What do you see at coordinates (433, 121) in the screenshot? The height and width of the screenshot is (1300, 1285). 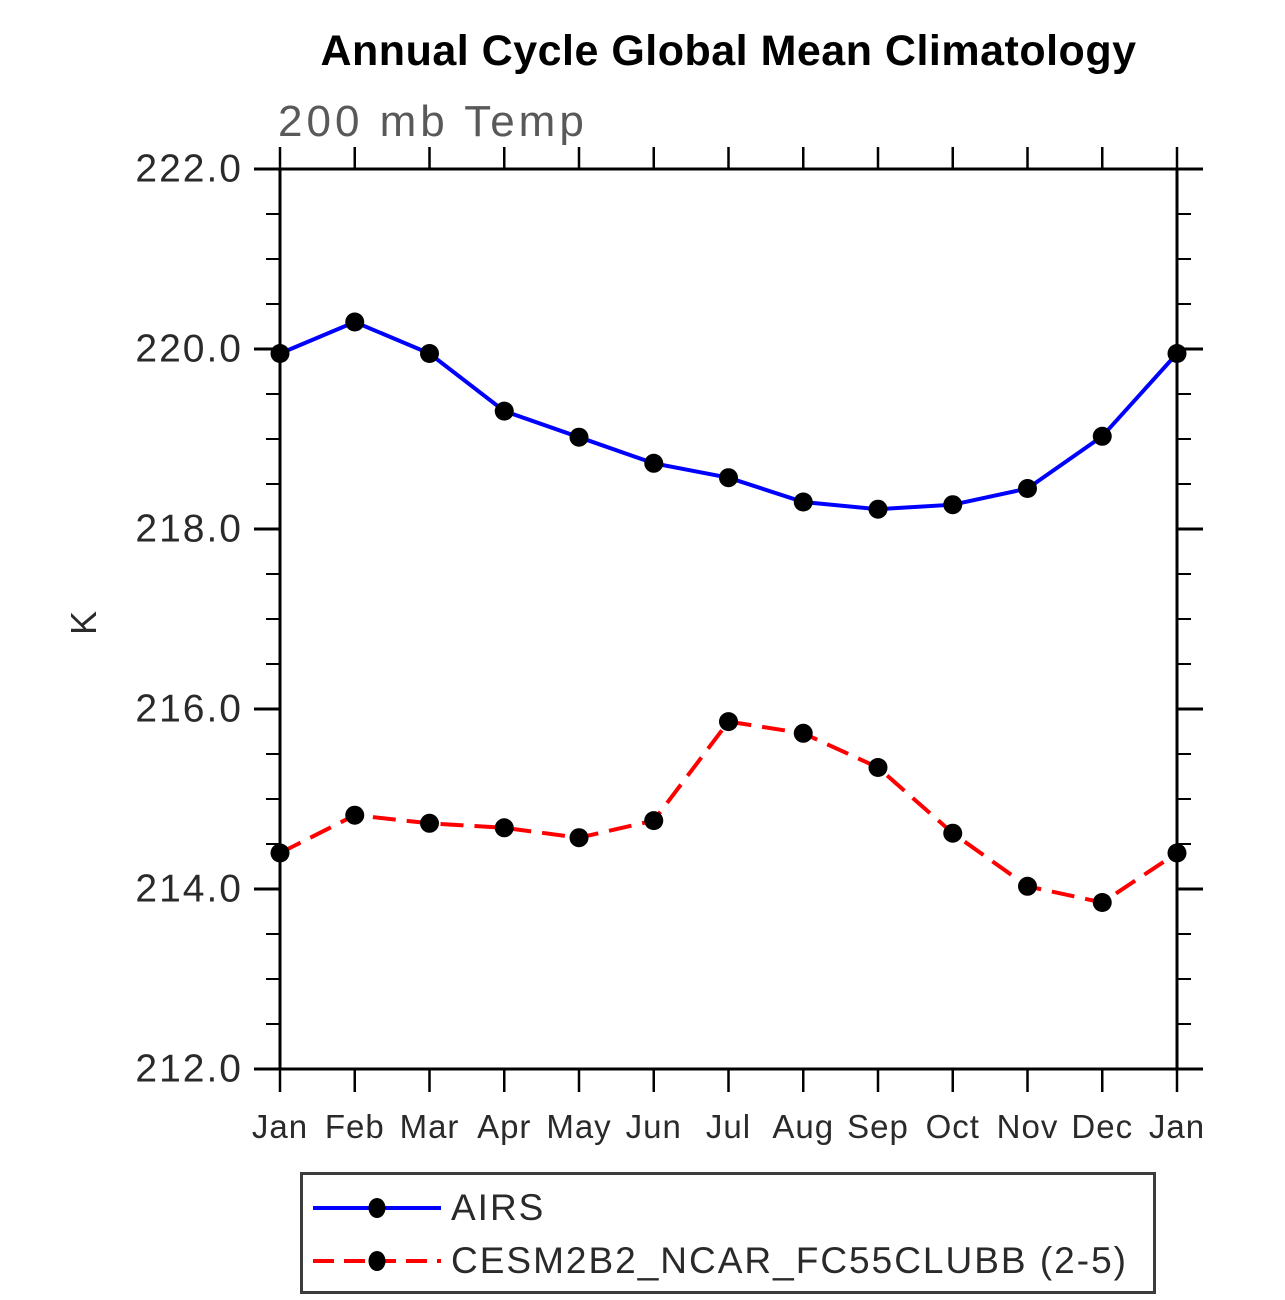 I see `chart-subtitle: 200 mb Temp` at bounding box center [433, 121].